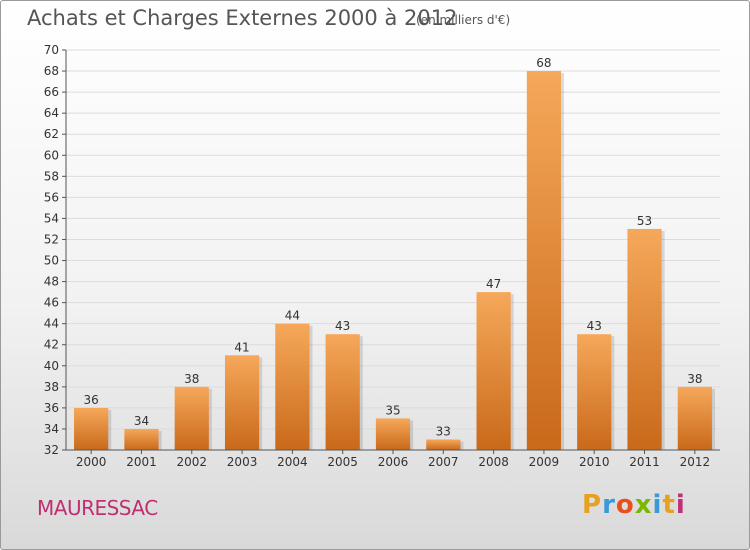  What do you see at coordinates (241, 347) in the screenshot?
I see `bar-value-label: 41` at bounding box center [241, 347].